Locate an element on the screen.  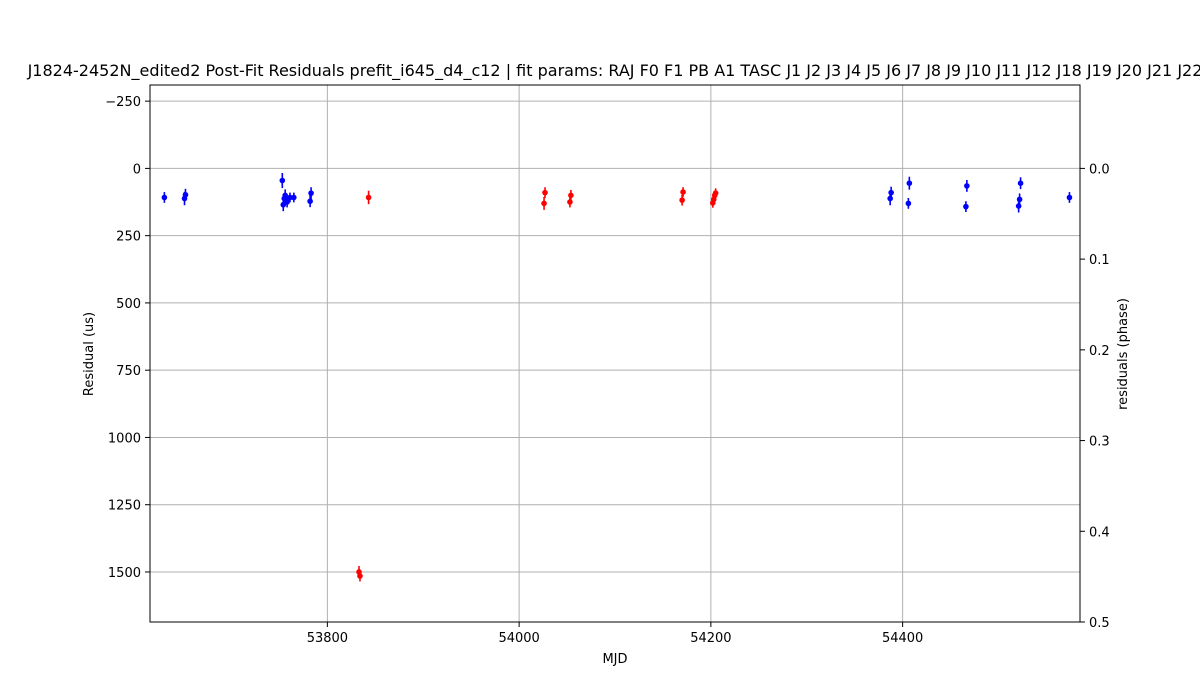
x-tick-label: 54200 is located at coordinates (710, 638).